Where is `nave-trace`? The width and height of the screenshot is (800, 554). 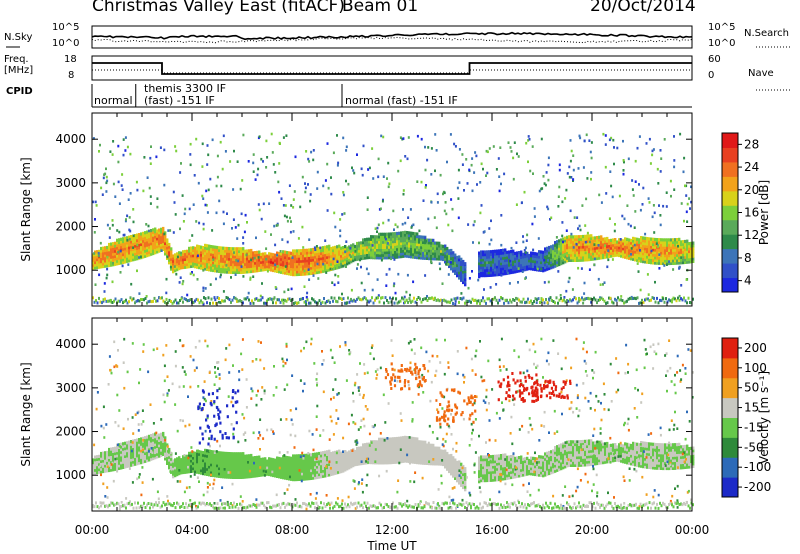 nave-trace is located at coordinates (392, 71).